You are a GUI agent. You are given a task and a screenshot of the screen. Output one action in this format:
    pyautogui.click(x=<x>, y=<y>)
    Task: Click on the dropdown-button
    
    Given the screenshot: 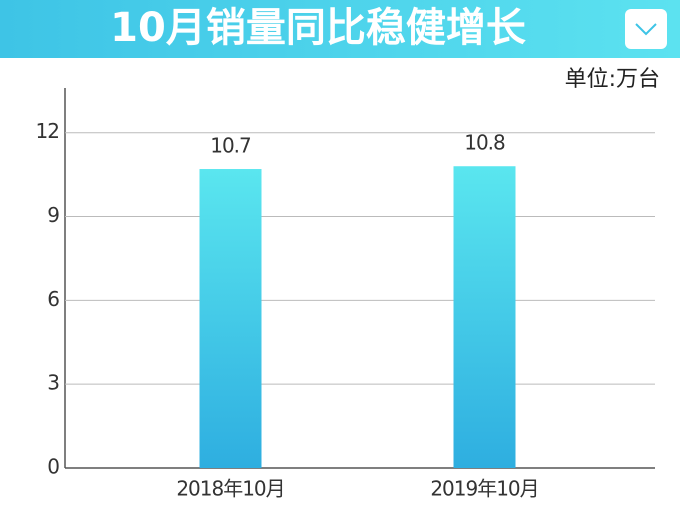 What is the action you would take?
    pyautogui.click(x=646, y=29)
    